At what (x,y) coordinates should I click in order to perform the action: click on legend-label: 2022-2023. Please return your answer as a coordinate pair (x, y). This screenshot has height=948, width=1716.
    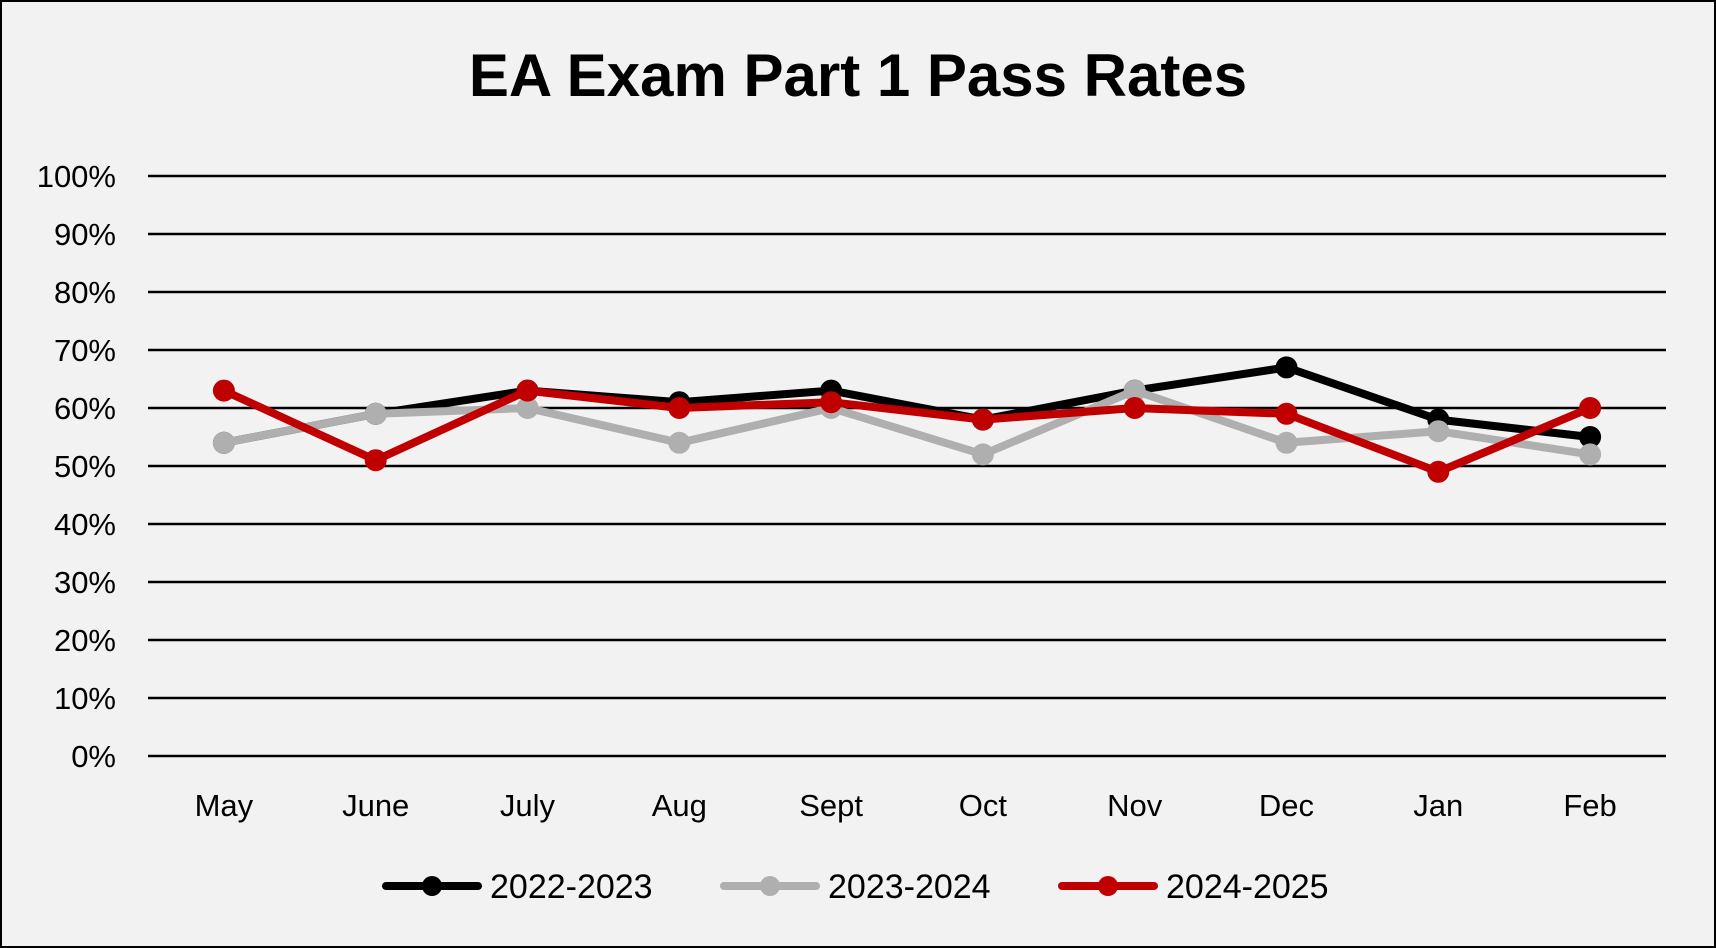
    Looking at the image, I should click on (571, 887).